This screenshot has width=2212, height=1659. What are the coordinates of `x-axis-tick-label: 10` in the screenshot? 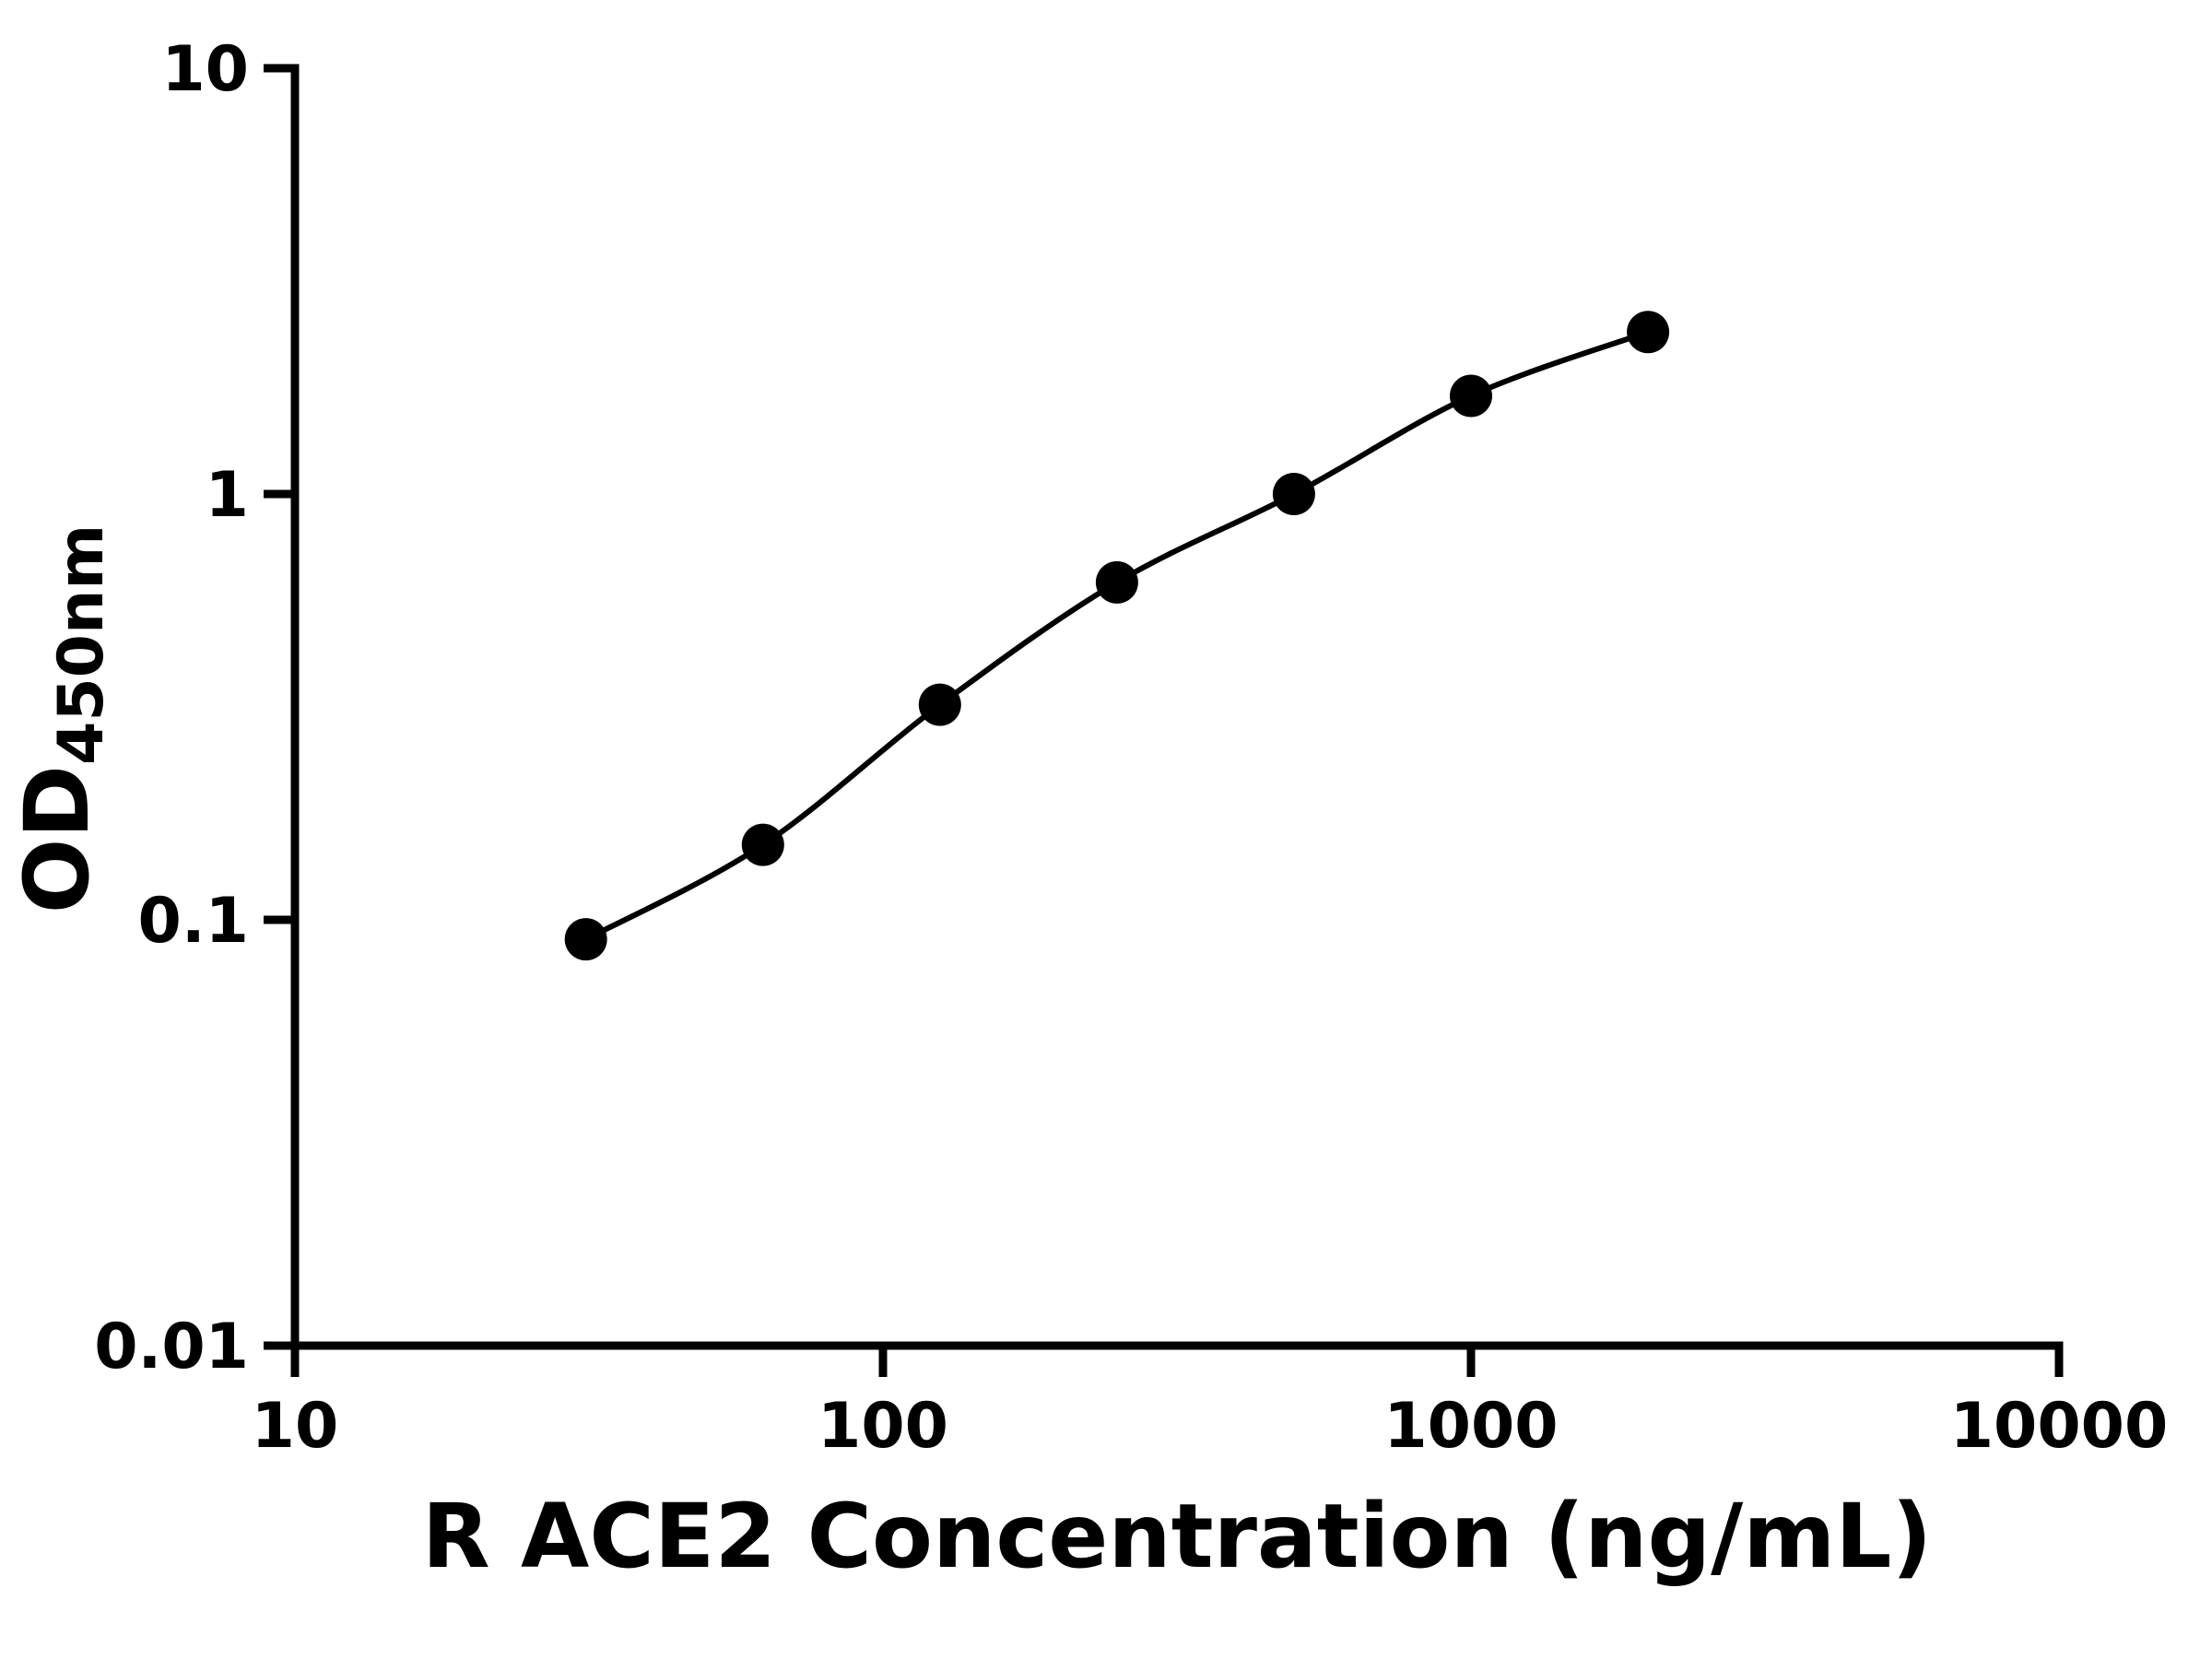 It's located at (295, 1426).